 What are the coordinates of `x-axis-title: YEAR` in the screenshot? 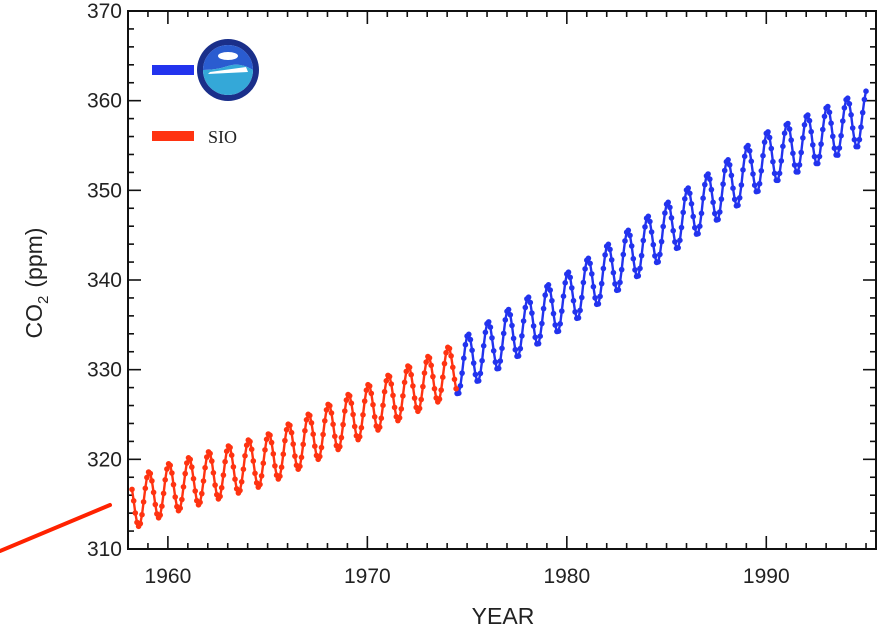 It's located at (503, 616).